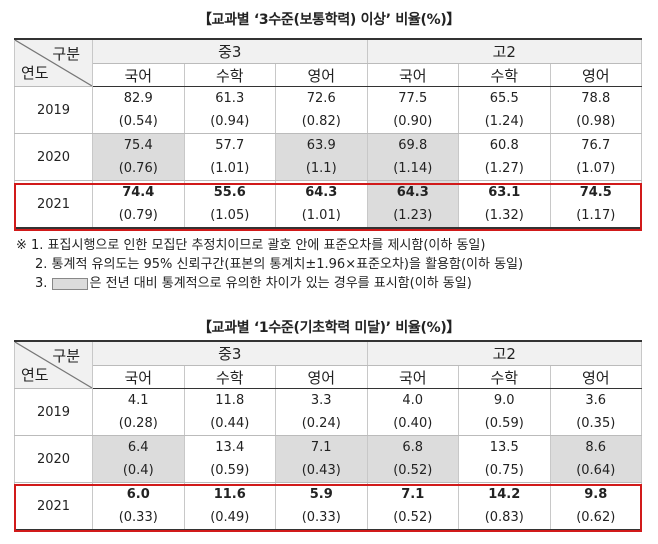 This screenshot has width=658, height=544. Describe the element at coordinates (229, 447) in the screenshot. I see `value-cell: 13.4` at that location.